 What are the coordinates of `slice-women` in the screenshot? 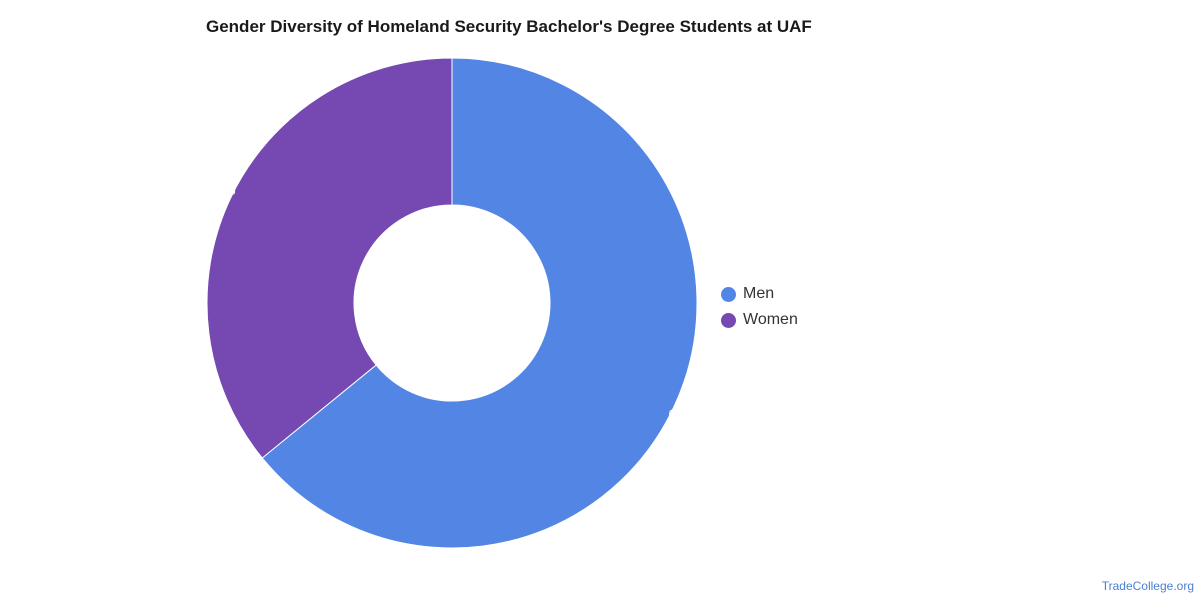 It's located at (329, 258).